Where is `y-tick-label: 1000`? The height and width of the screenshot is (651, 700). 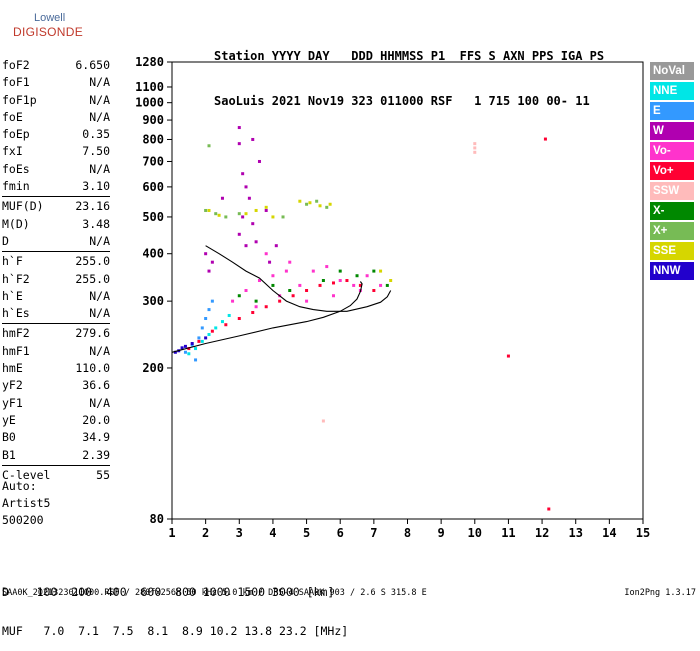
y-tick-label: 1000 is located at coordinates (149, 103).